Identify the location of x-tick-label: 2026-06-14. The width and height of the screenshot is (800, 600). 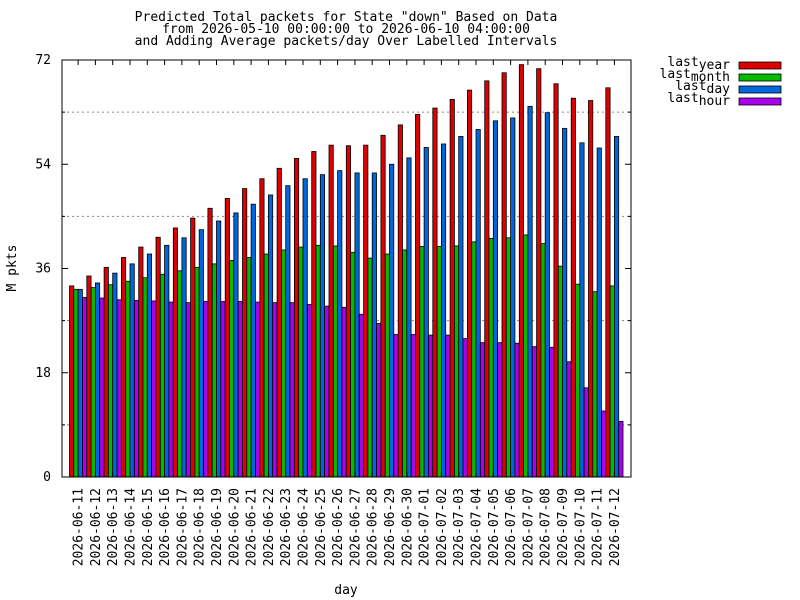
(131, 527).